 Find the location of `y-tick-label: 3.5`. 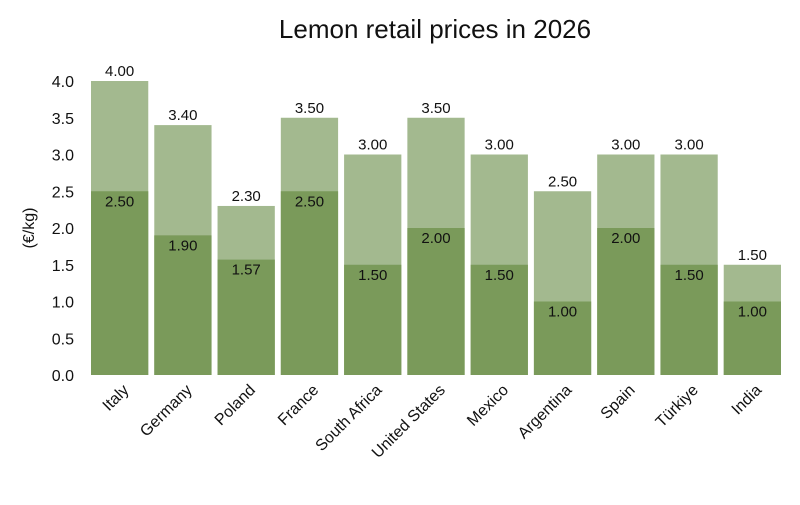

y-tick-label: 3.5 is located at coordinates (63, 119).